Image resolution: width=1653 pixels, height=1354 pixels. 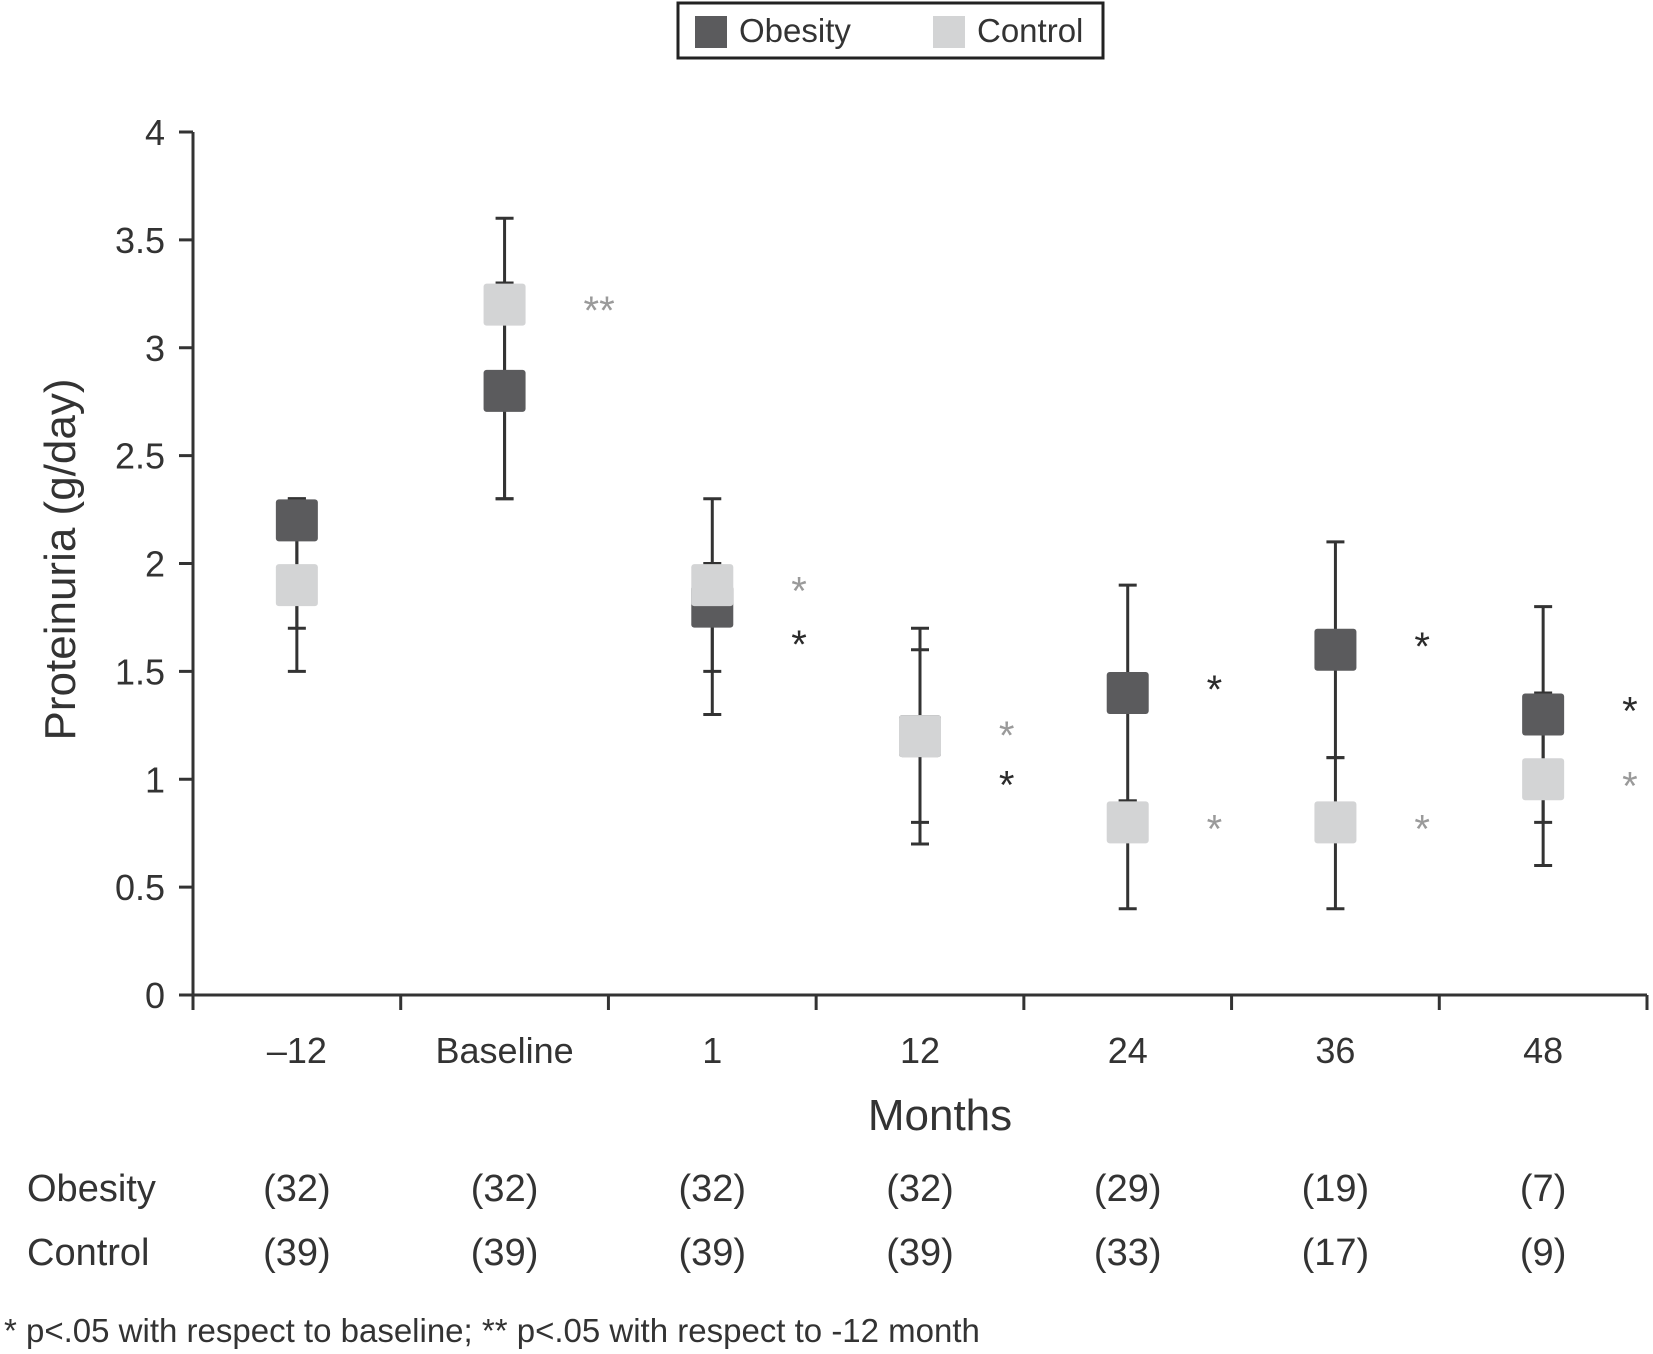 I want to click on legend-swatch-control, so click(x=949, y=32).